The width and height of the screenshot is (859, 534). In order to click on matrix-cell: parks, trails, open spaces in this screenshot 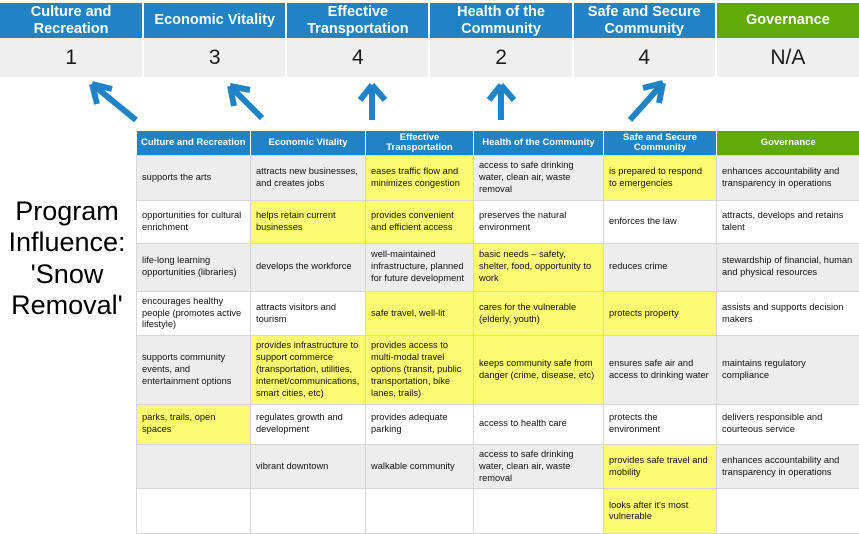, I will do `click(194, 424)`.